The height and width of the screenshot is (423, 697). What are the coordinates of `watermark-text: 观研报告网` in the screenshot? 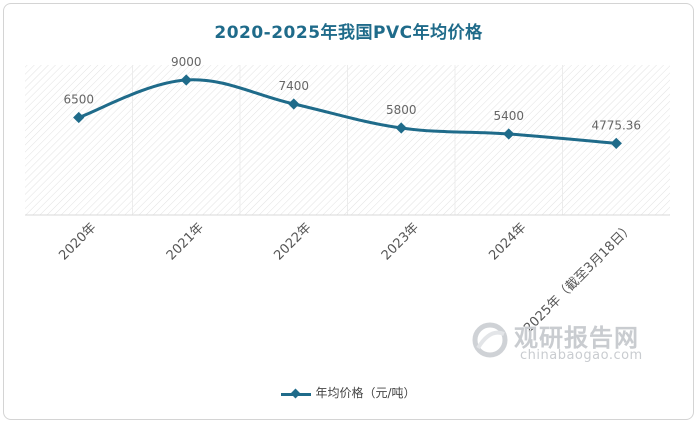 It's located at (576, 338).